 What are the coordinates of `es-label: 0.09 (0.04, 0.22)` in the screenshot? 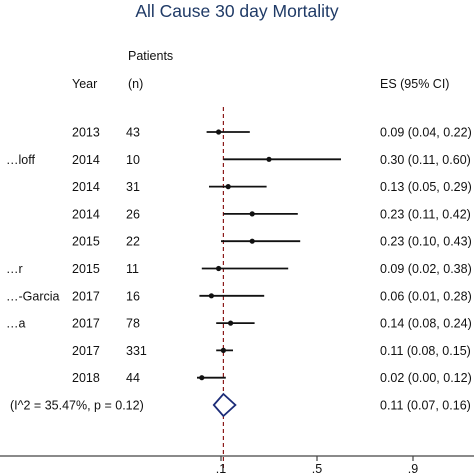 It's located at (426, 133).